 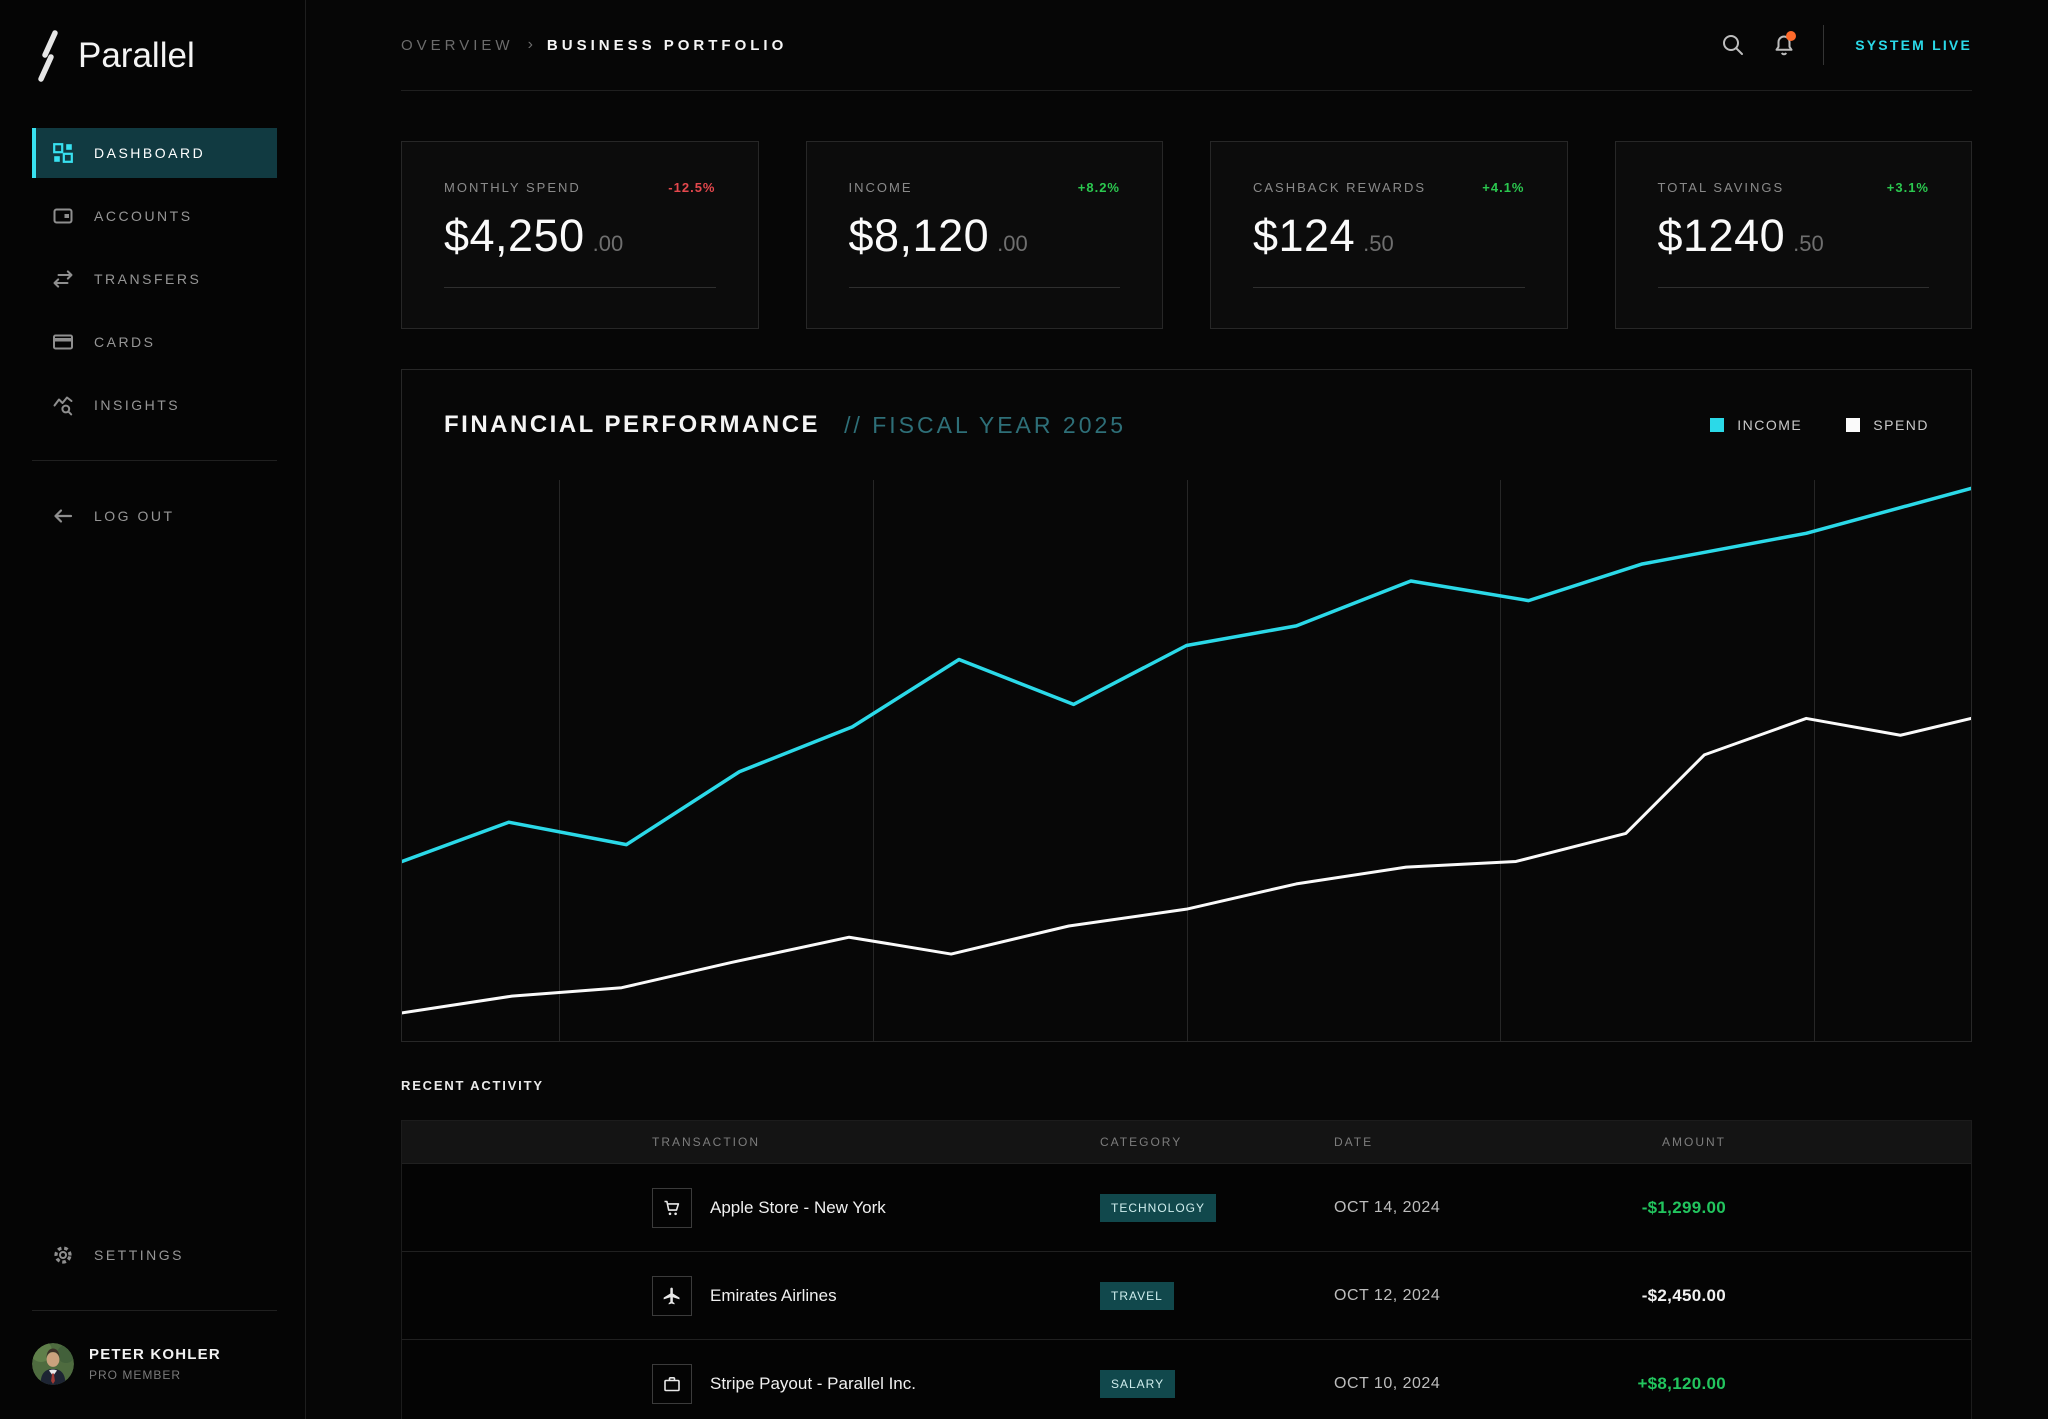 I want to click on gear-icon, so click(x=63, y=1255).